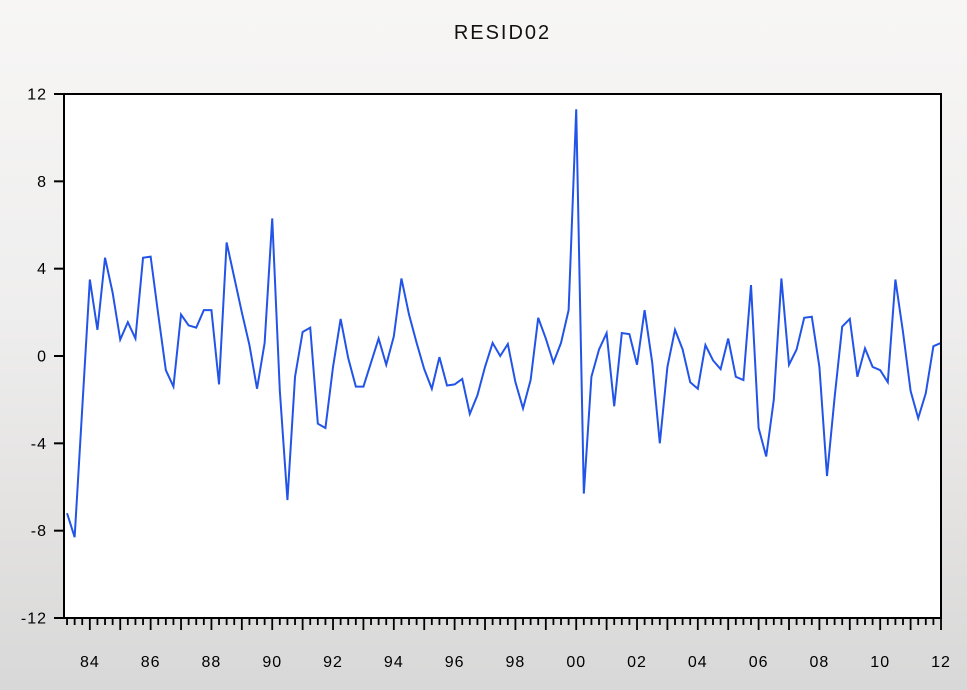 The image size is (967, 690). Describe the element at coordinates (333, 662) in the screenshot. I see `x-axis-tick-label: 92` at that location.